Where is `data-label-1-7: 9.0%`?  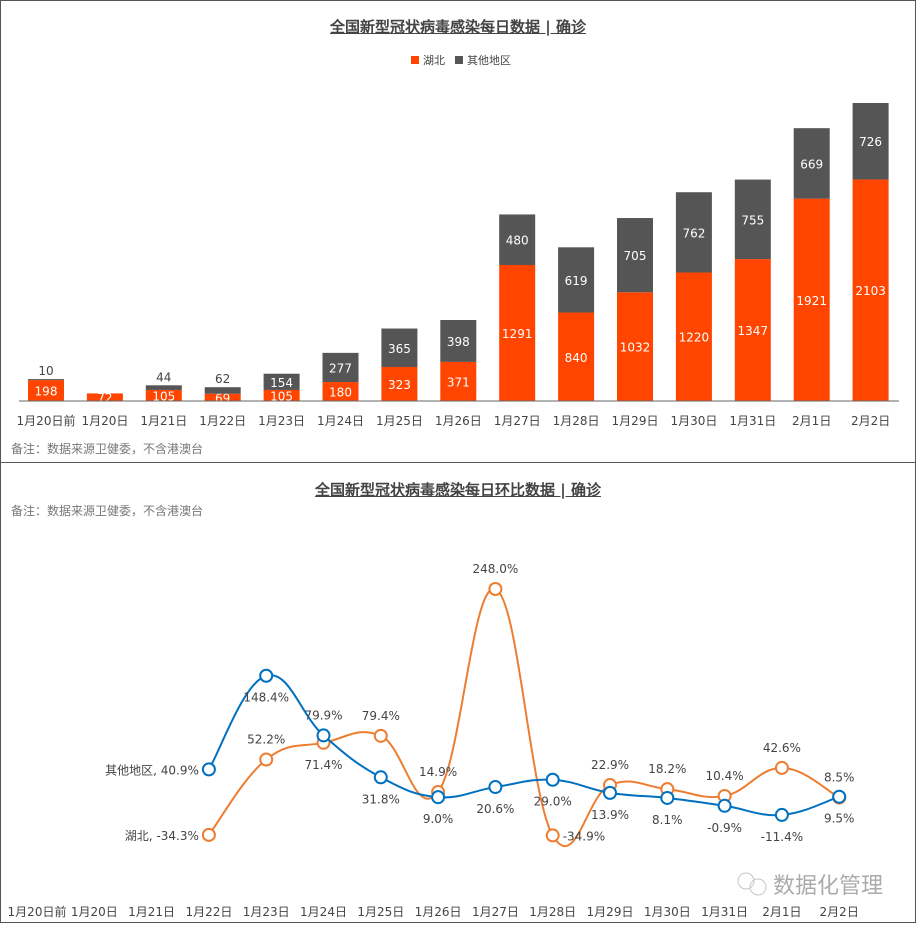
data-label-1-7: 9.0% is located at coordinates (438, 819).